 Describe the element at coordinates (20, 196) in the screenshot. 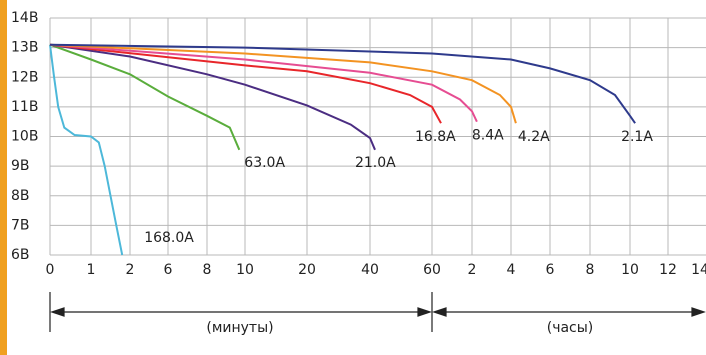

I see `y-tick-label: 8В` at that location.